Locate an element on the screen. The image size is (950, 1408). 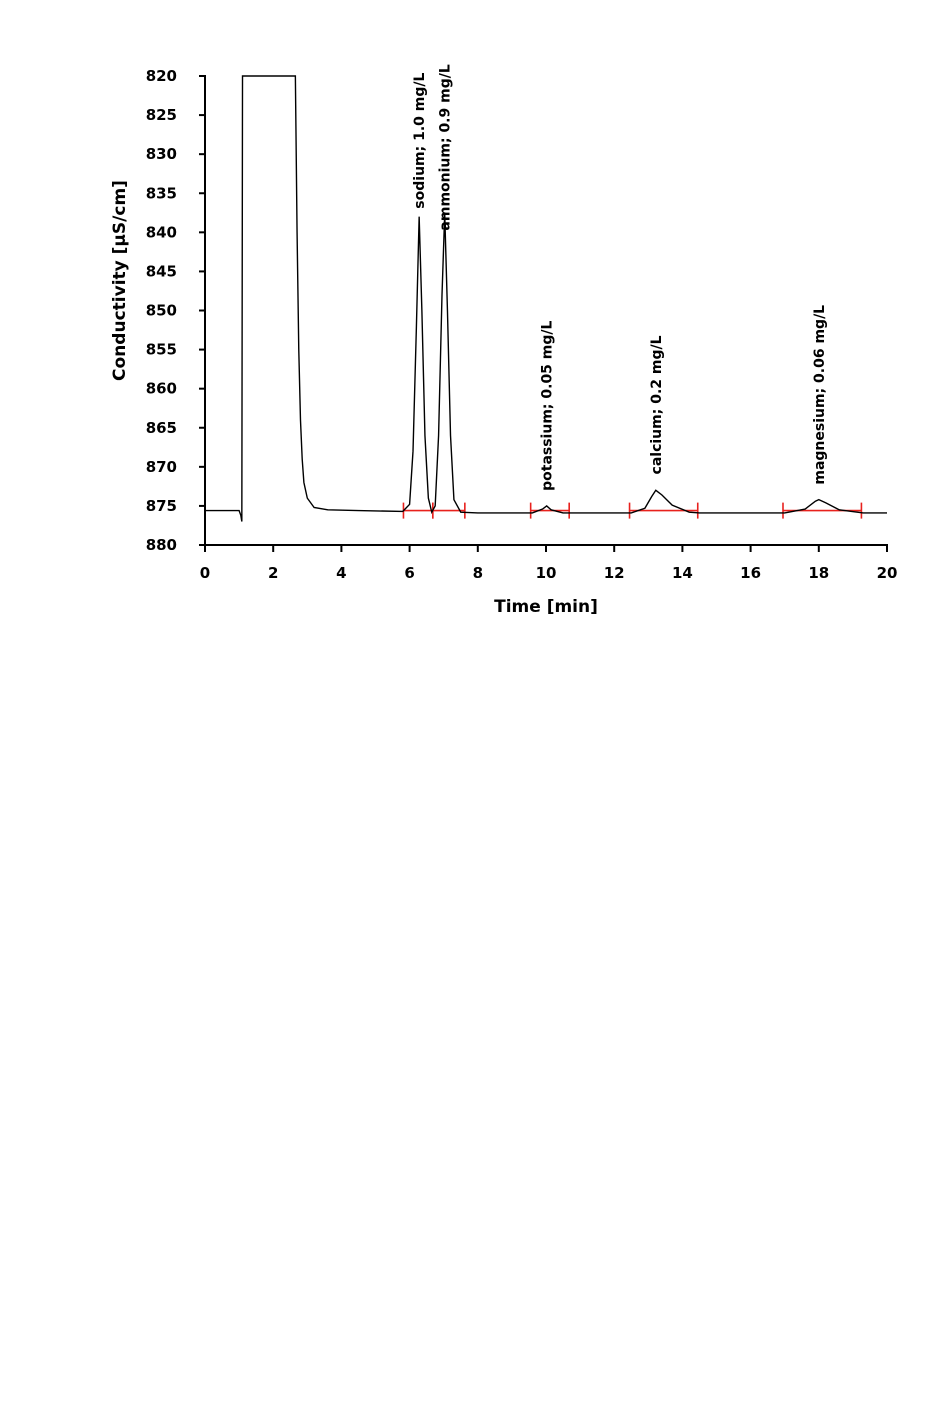
x-tick-label: 12 is located at coordinates (614, 573).